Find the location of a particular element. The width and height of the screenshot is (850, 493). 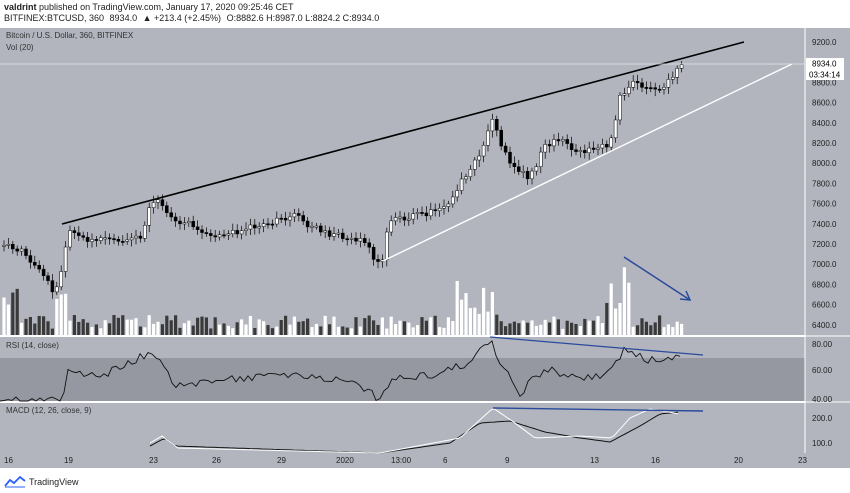

tradingview-logo-icon is located at coordinates (15, 481).